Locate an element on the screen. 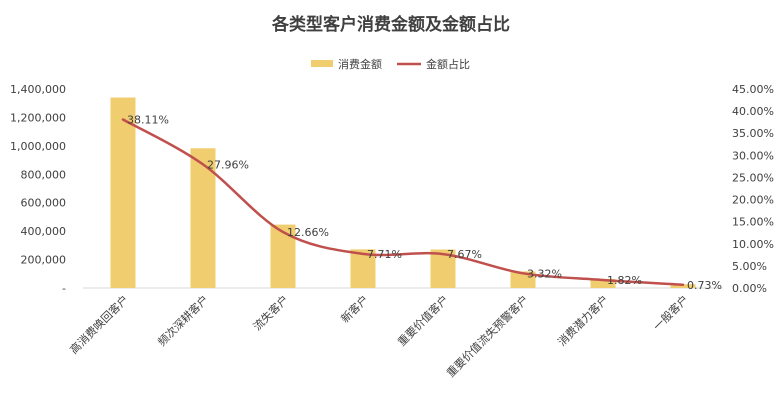 The height and width of the screenshot is (405, 782). legend-swatch-bar is located at coordinates (322, 63).